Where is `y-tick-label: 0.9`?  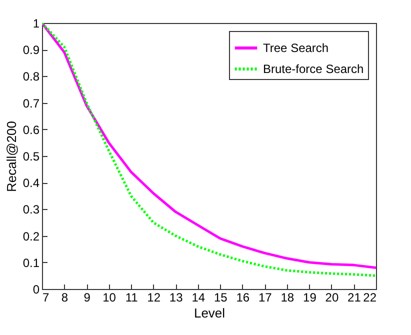
y-tick-label: 0.9 is located at coordinates (31, 50).